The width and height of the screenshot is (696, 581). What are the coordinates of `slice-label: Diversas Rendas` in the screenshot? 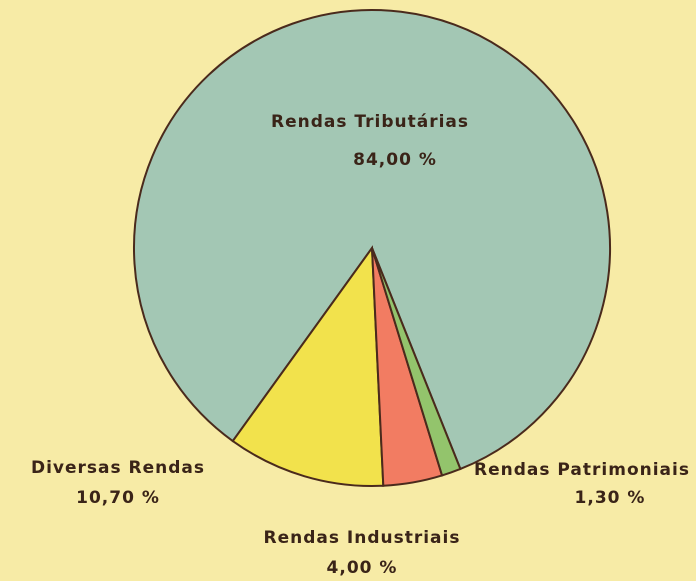 It's located at (118, 468).